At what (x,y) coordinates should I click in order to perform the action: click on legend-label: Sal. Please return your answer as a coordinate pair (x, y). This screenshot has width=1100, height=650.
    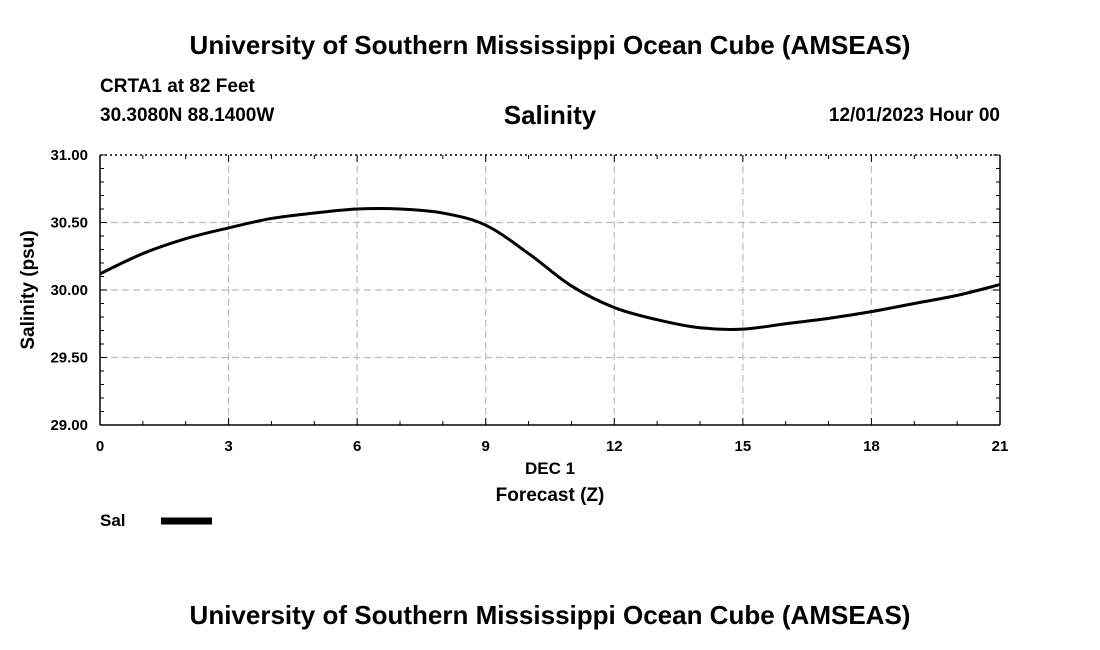
    Looking at the image, I should click on (113, 520).